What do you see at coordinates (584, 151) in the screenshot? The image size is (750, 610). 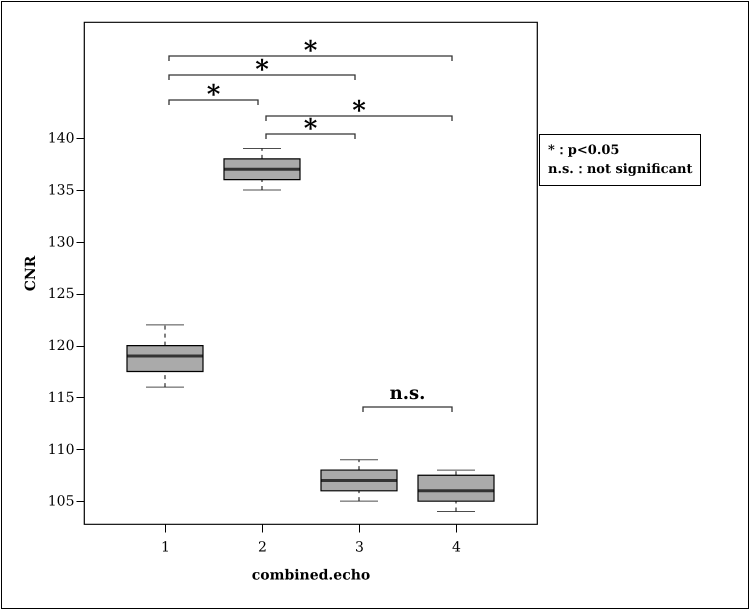 I see `text: *：p<0.05` at bounding box center [584, 151].